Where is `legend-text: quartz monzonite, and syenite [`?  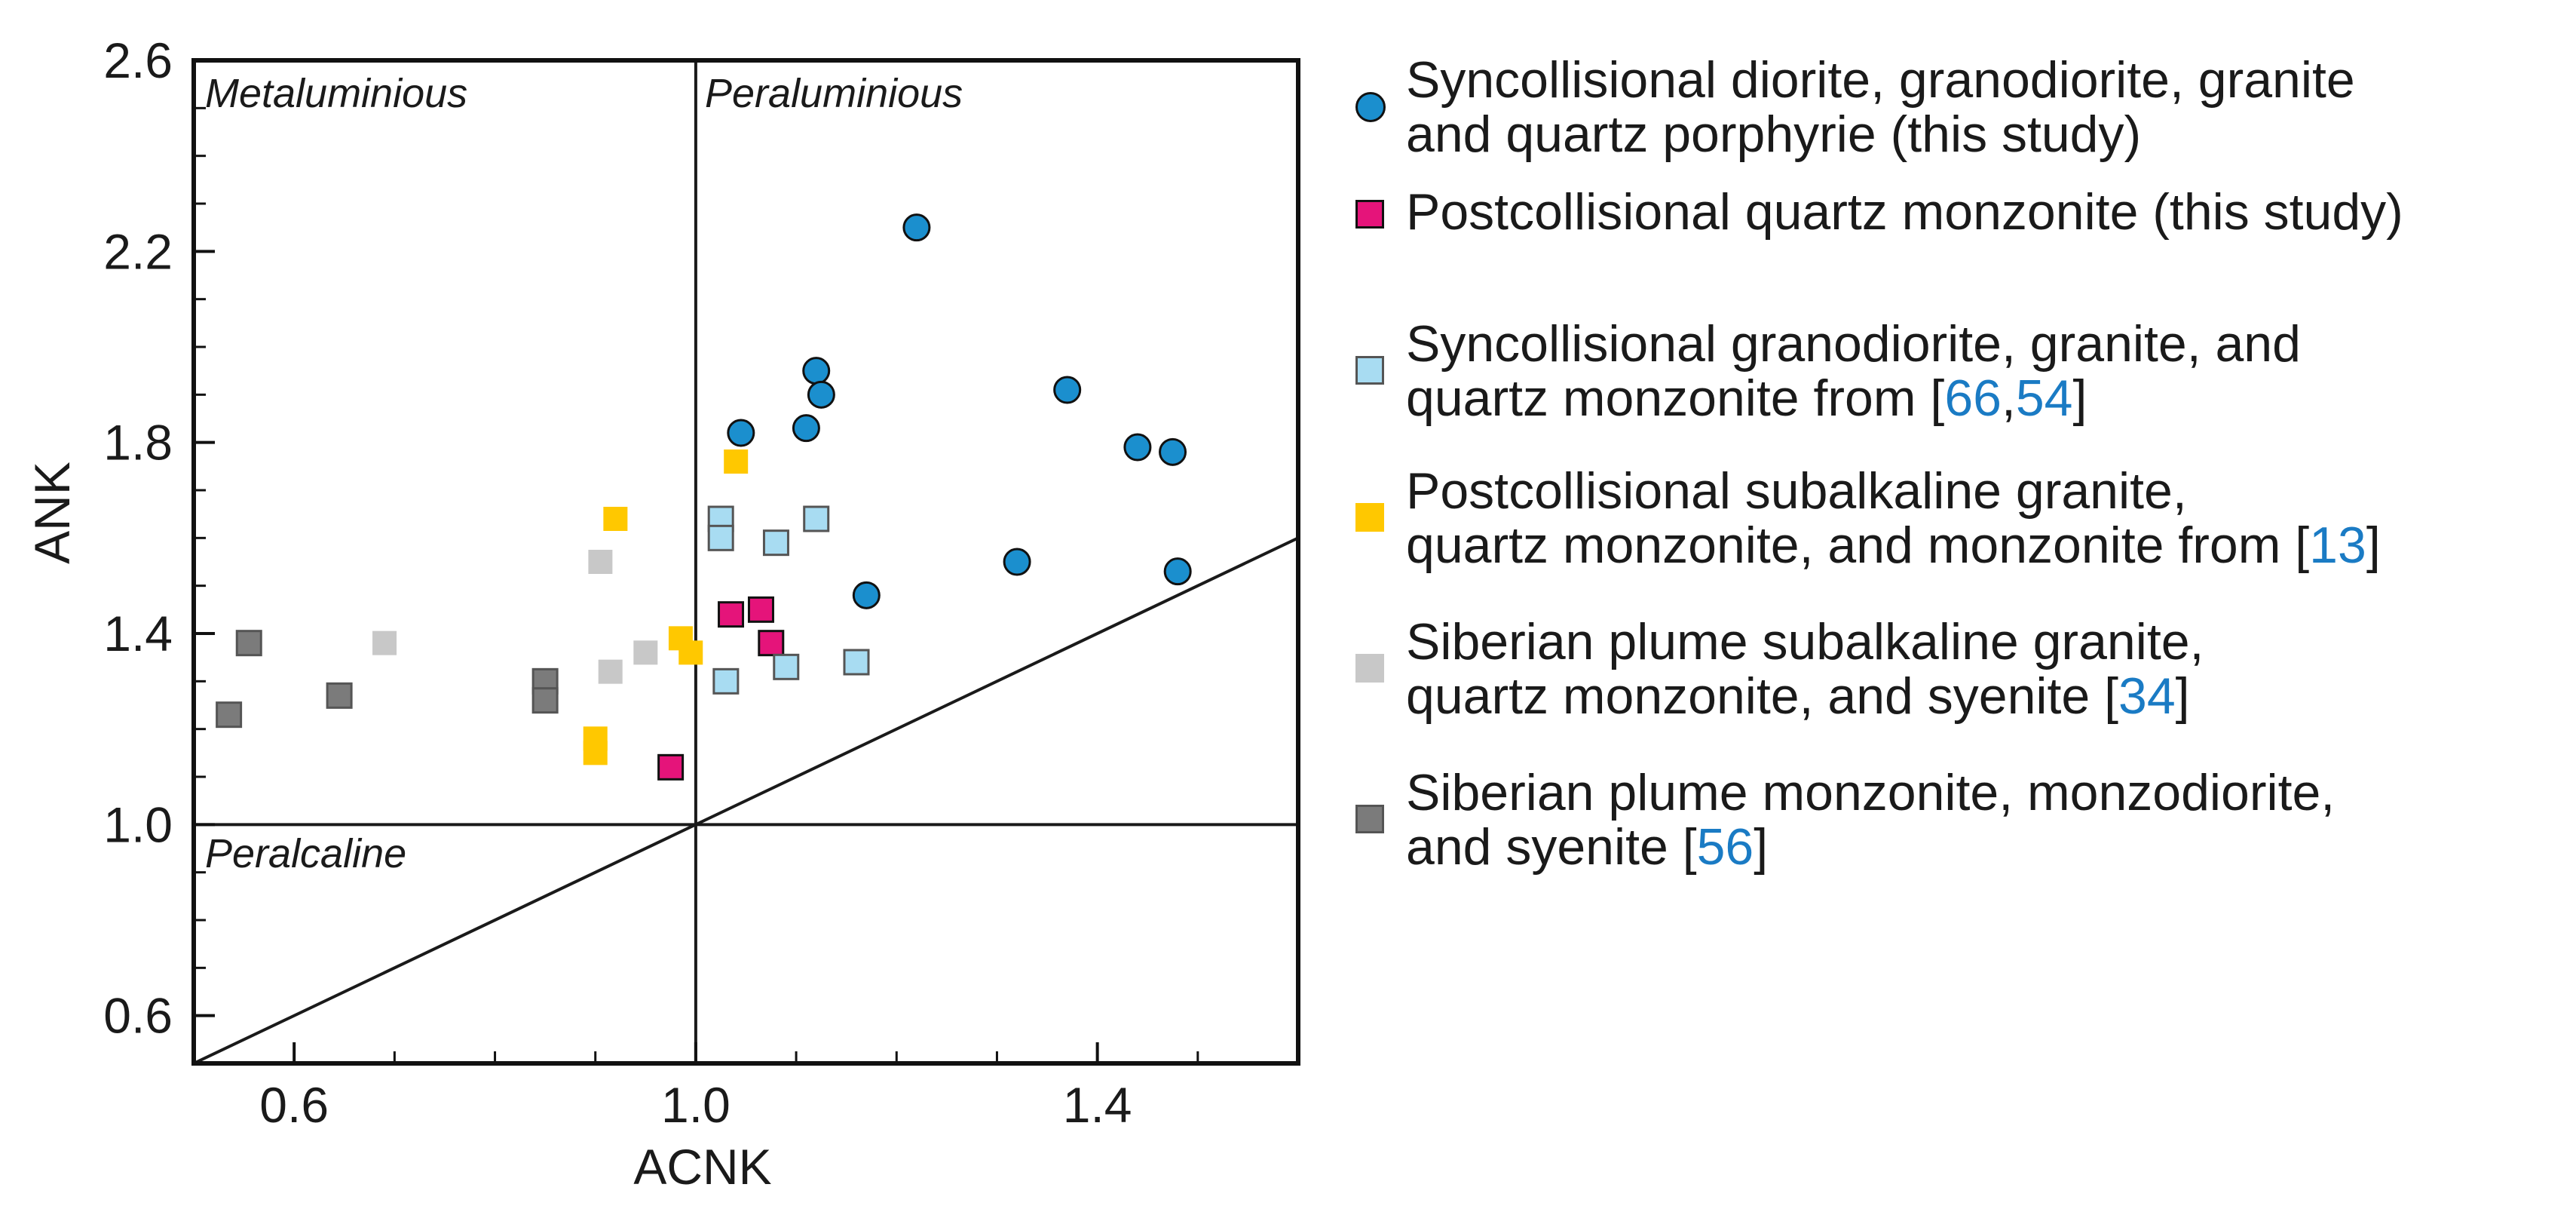 legend-text: quartz monzonite, and syenite [ is located at coordinates (1762, 696).